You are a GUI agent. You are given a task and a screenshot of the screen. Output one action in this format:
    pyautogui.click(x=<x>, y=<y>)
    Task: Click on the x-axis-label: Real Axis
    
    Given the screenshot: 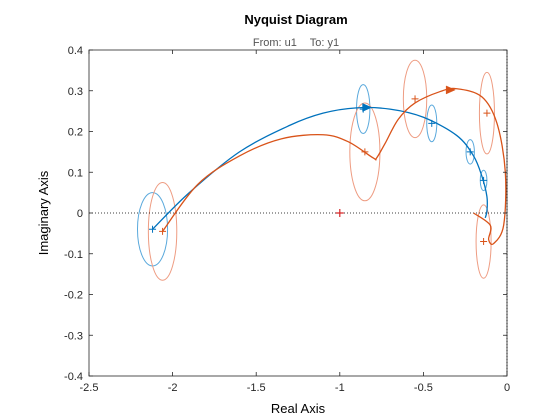 What is the action you would take?
    pyautogui.click(x=298, y=408)
    